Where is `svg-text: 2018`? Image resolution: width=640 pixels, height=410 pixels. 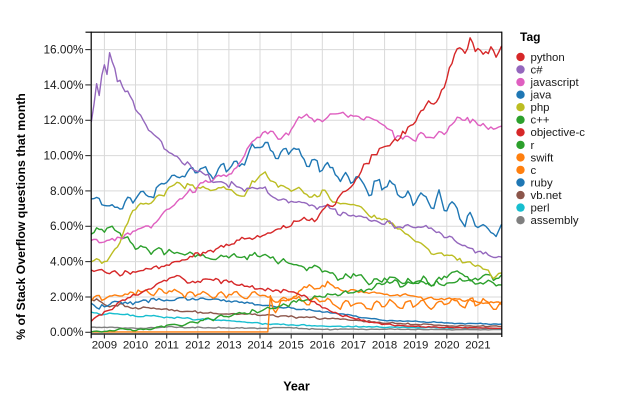
svg-text: 2018 is located at coordinates (384, 346).